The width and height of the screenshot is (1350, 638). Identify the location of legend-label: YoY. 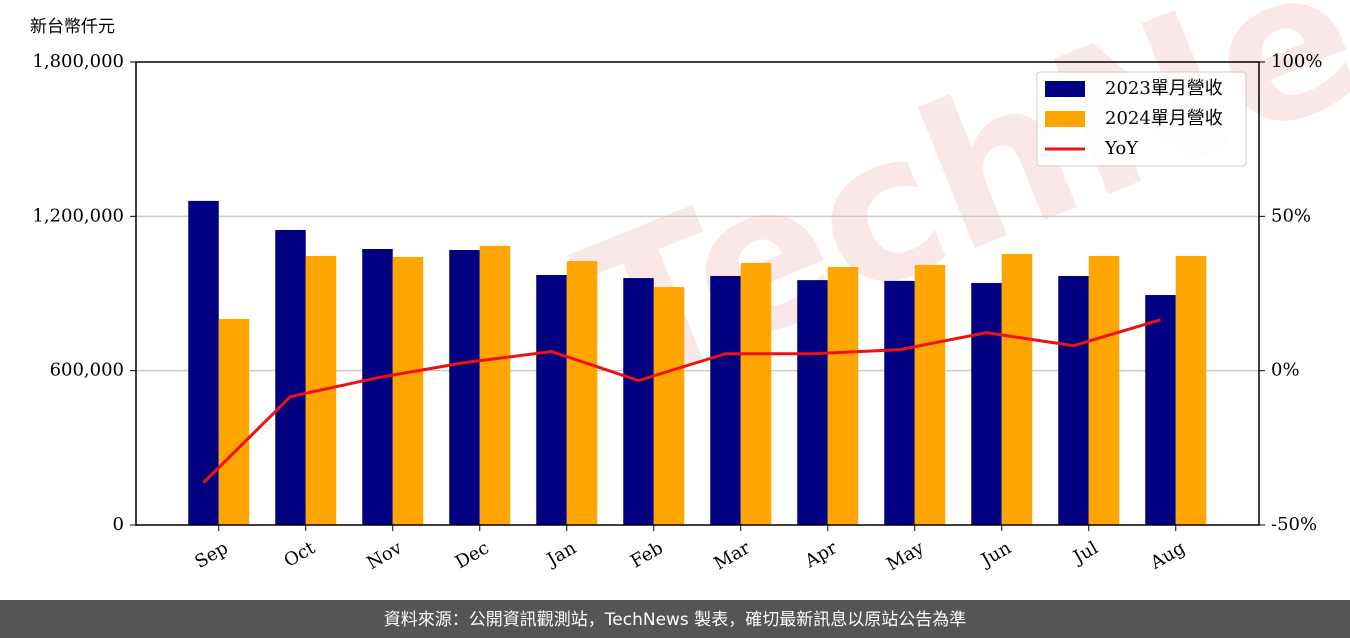
(1121, 148).